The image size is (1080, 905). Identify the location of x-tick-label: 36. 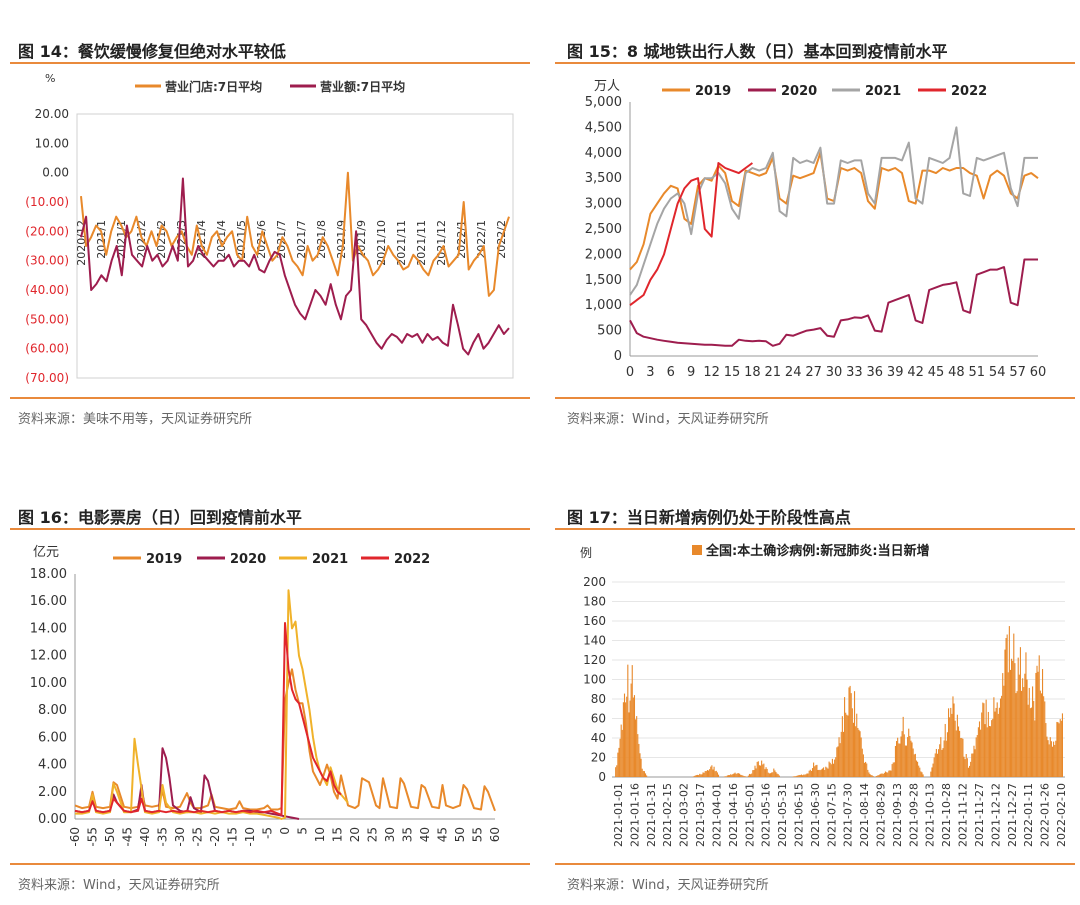
(875, 372).